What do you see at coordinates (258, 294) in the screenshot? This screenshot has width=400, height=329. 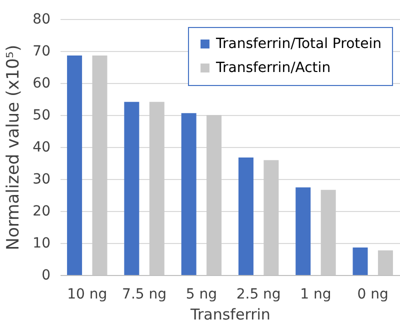 I see `x-tick-label: 2.5 ng` at bounding box center [258, 294].